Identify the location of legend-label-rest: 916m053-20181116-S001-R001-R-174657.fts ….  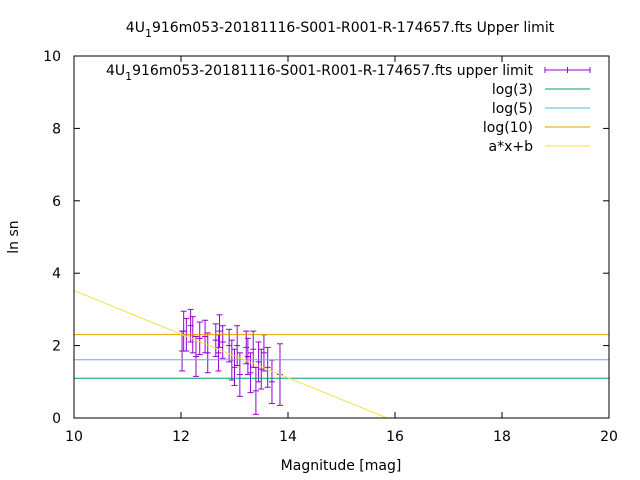
(332, 71).